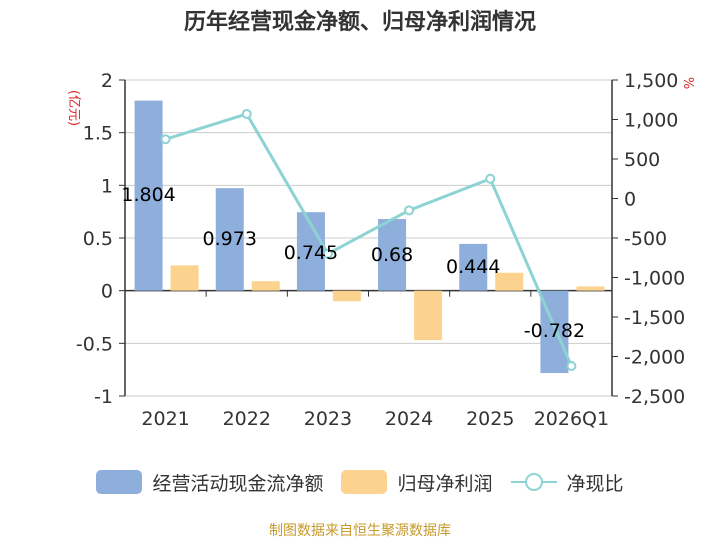 The height and width of the screenshot is (540, 720). What do you see at coordinates (165, 419) in the screenshot?
I see `x-tick-label: 2021` at bounding box center [165, 419].